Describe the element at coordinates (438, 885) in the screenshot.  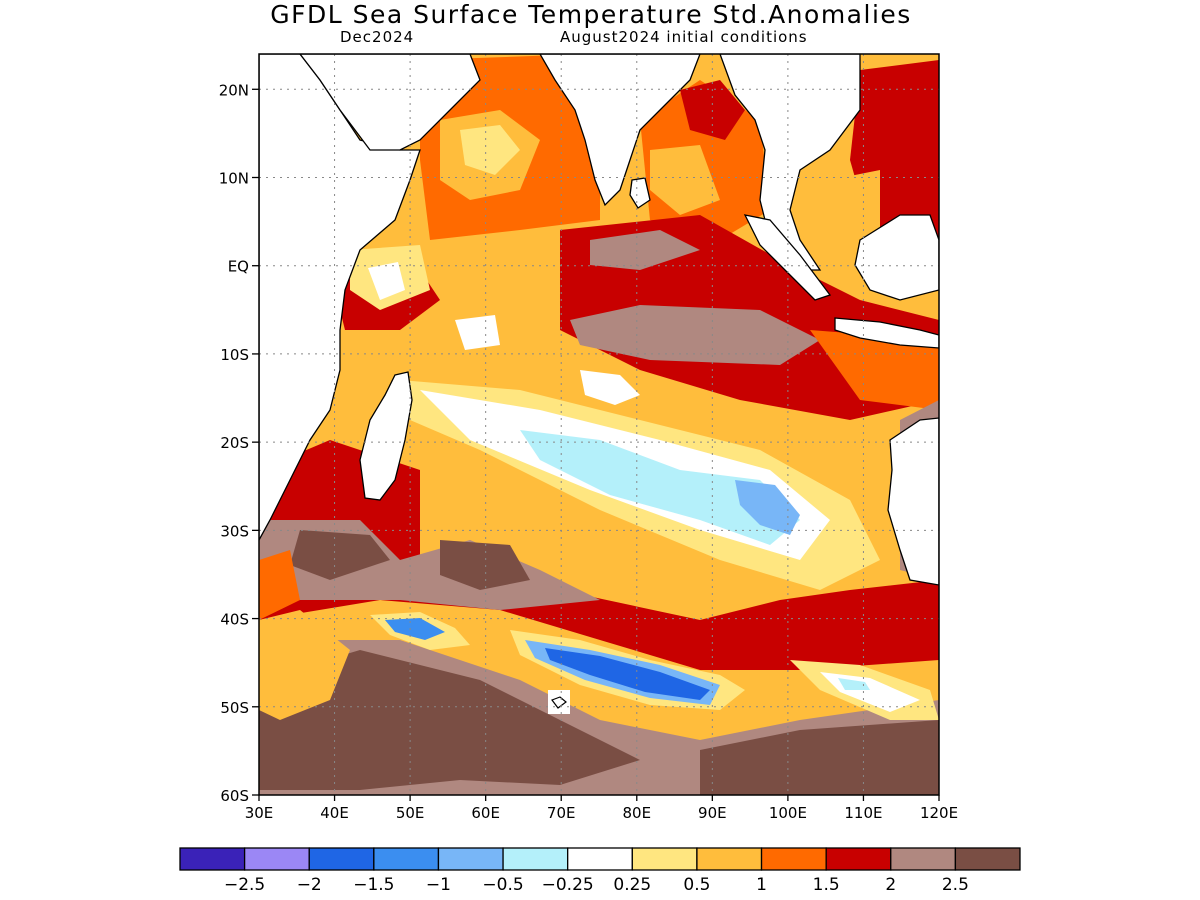
I see `colorbar-label: −1` at that location.